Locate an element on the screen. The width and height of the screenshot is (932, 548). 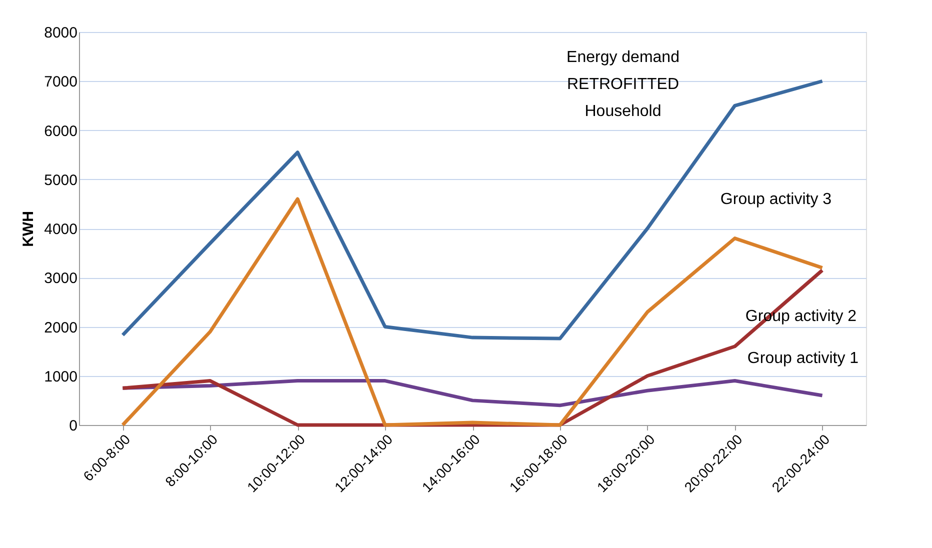
y-tick-label: 5000 is located at coordinates (61, 180).